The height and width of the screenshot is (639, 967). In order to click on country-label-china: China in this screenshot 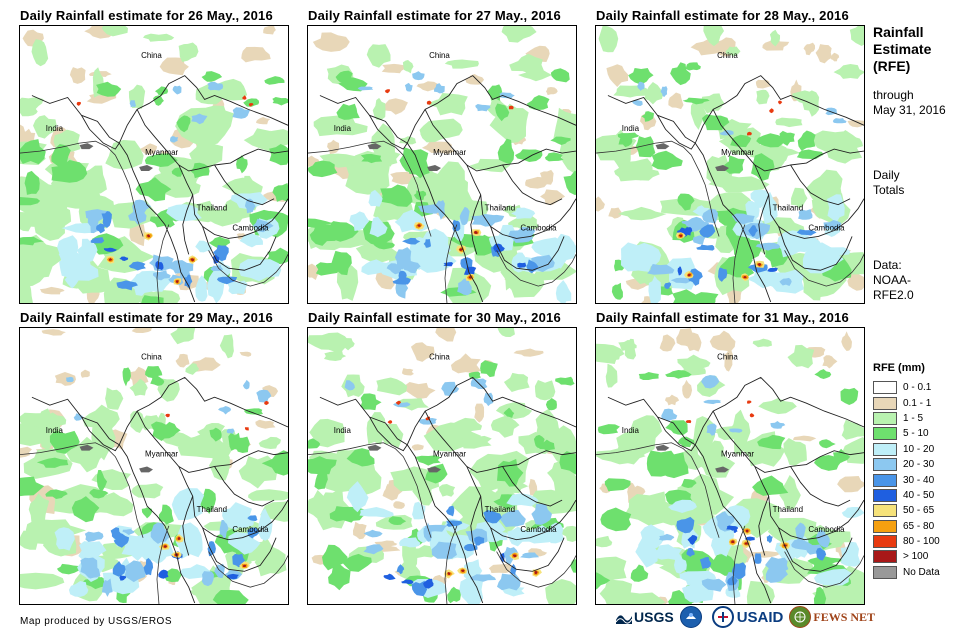, I will do `click(151, 55)`.